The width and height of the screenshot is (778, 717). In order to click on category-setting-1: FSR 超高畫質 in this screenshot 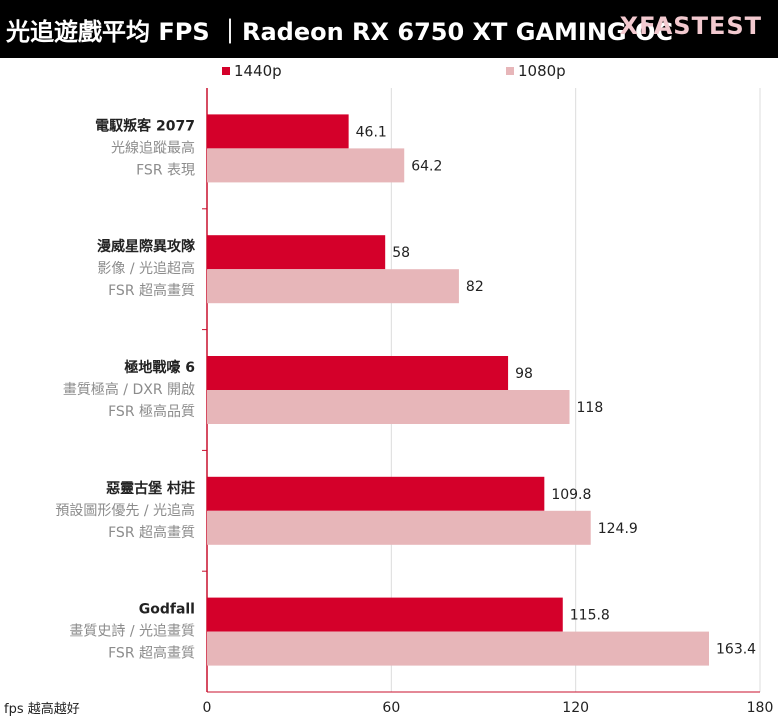, I will do `click(151, 290)`.